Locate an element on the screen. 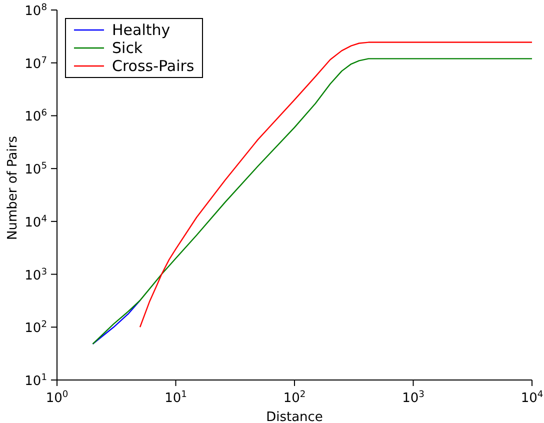 This screenshot has width=544, height=423. y-tick-label: 10$^{4}$ is located at coordinates (36, 222).